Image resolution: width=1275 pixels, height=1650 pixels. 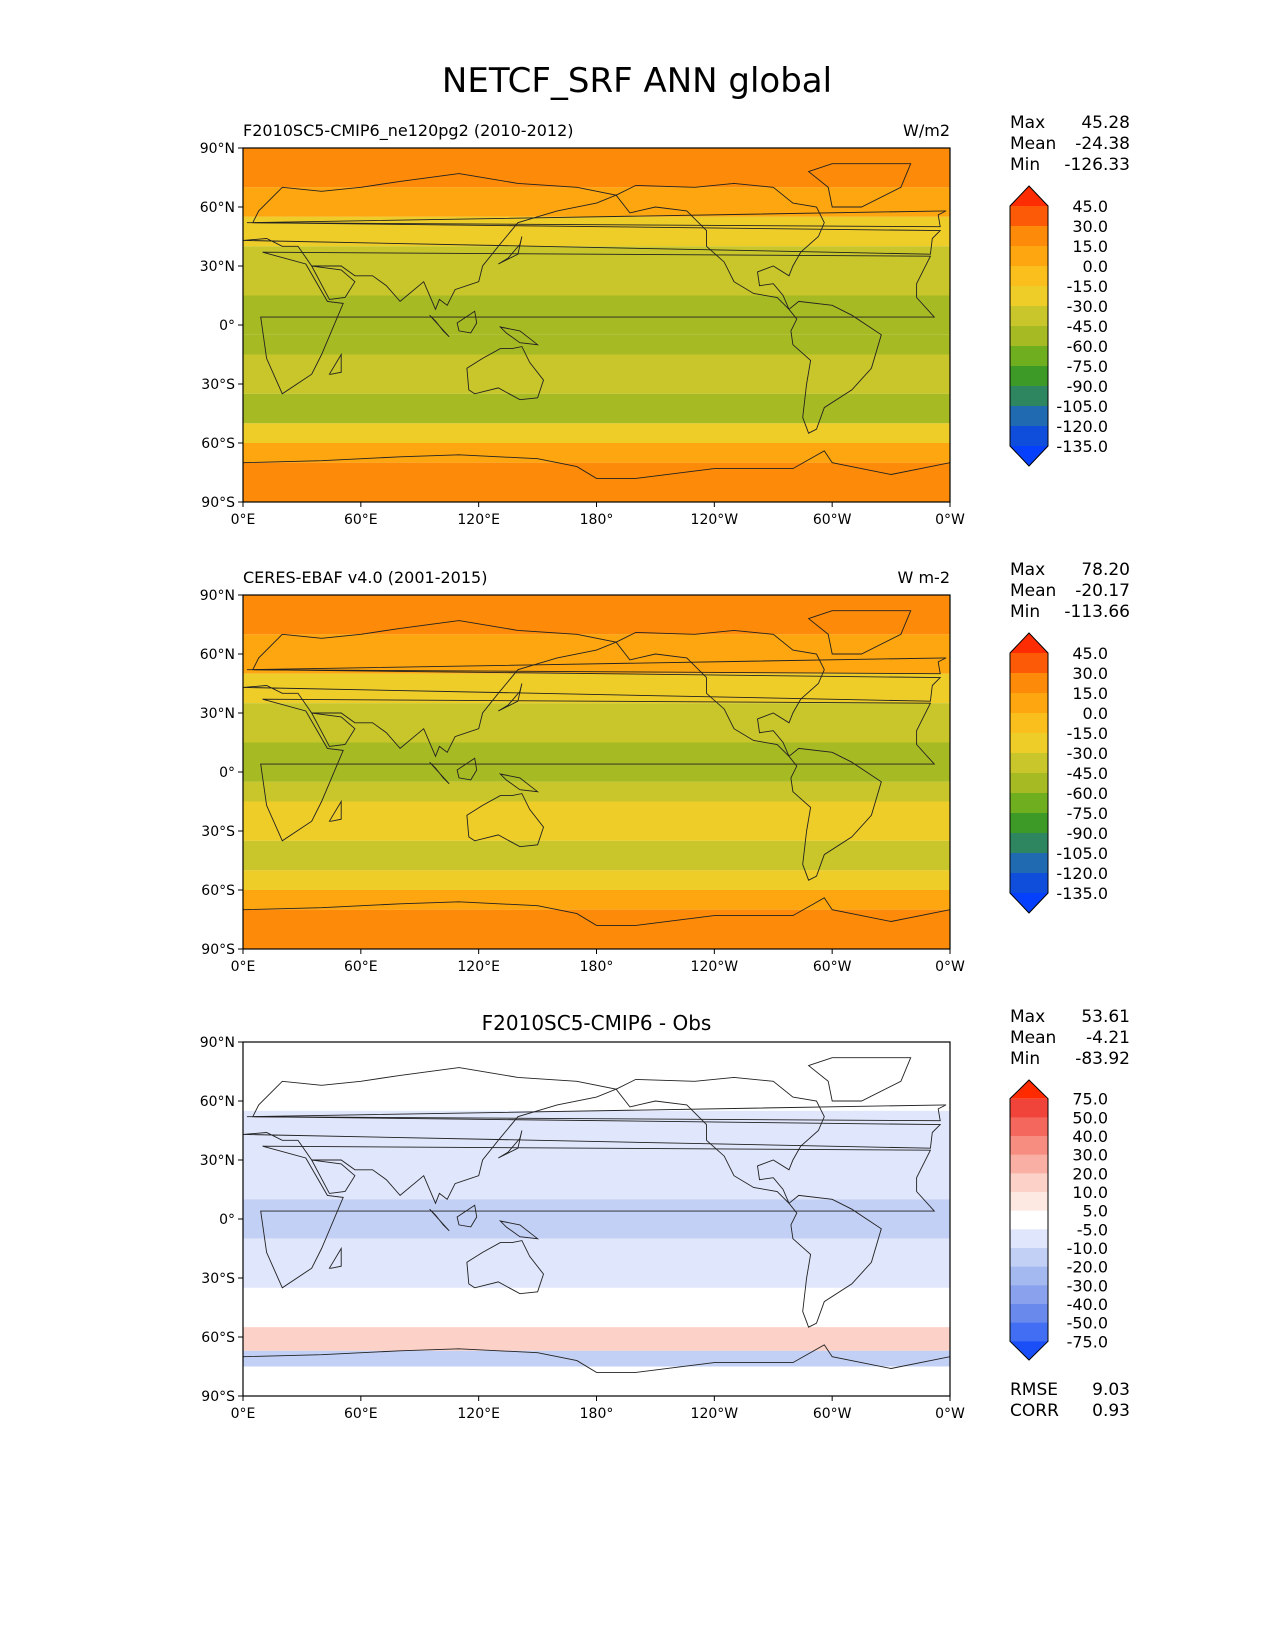 What do you see at coordinates (1087, 306) in the screenshot?
I see `colorbar-tick-label: -30.0` at bounding box center [1087, 306].